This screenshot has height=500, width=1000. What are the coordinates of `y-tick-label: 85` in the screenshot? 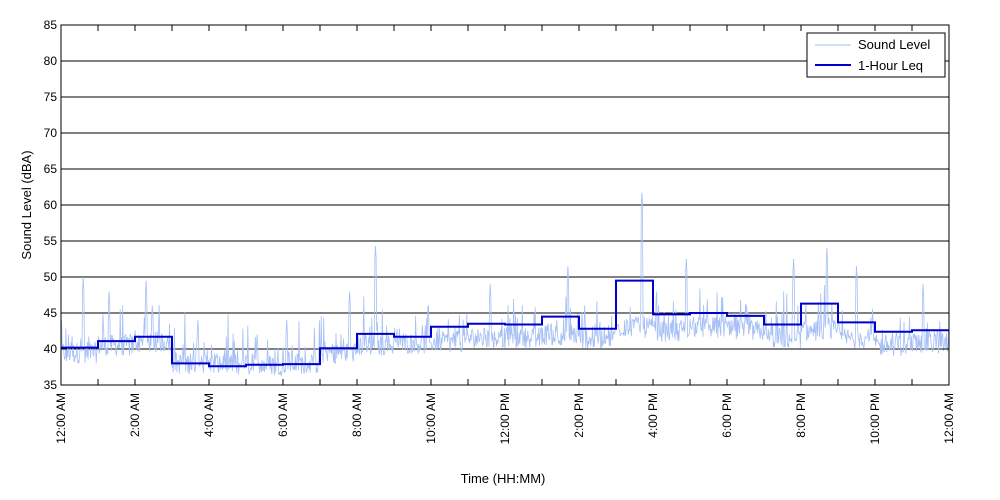 It's located at (51, 25).